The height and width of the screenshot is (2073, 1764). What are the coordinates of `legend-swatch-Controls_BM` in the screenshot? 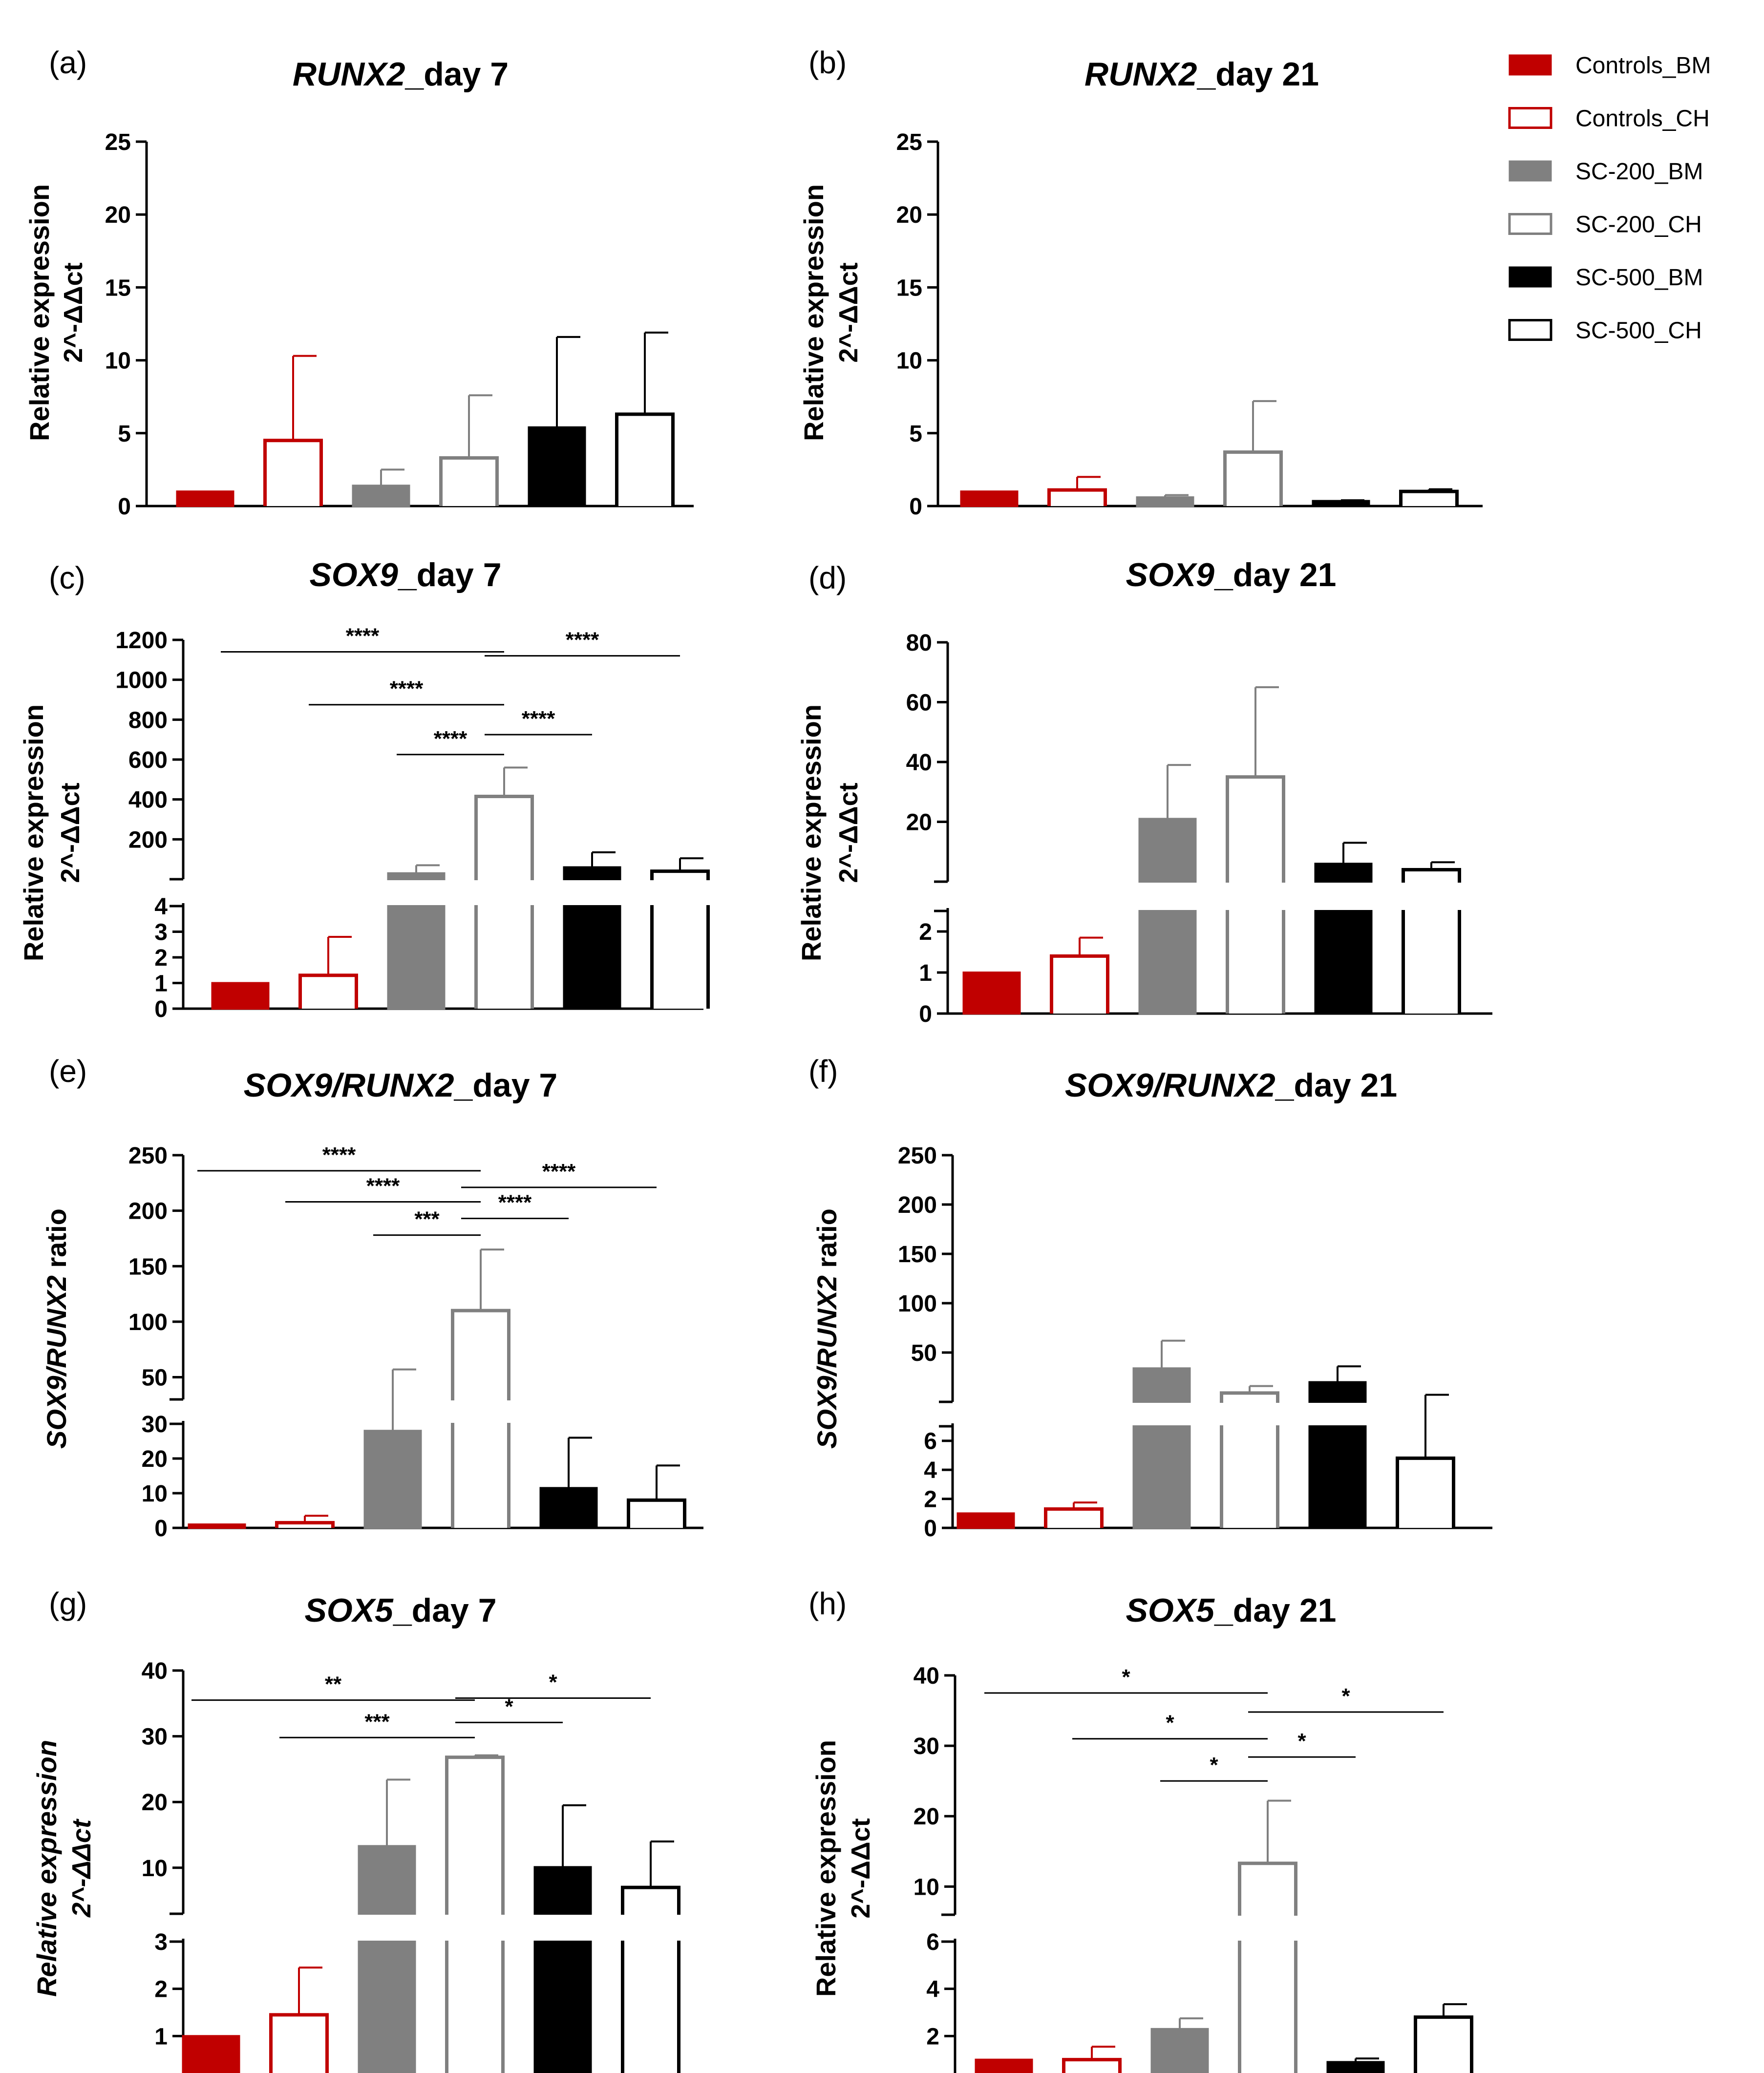 It's located at (1530, 65).